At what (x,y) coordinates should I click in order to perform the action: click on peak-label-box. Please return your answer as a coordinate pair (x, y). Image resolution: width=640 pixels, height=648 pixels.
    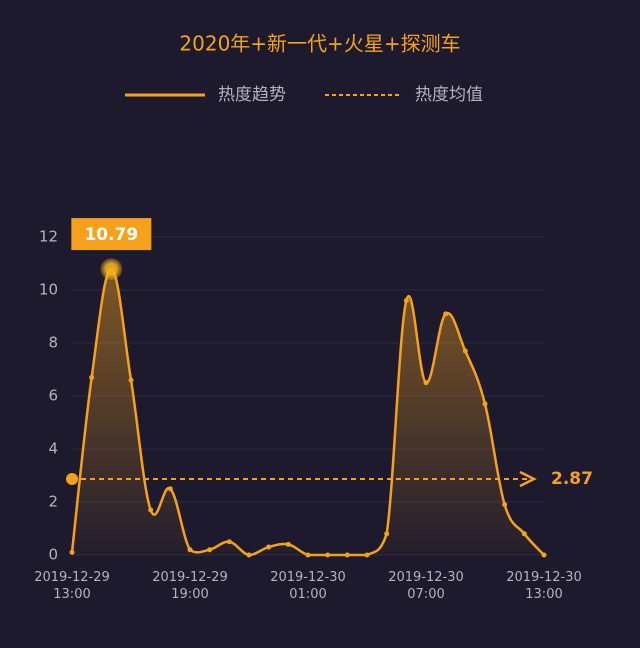
    Looking at the image, I should click on (111, 234).